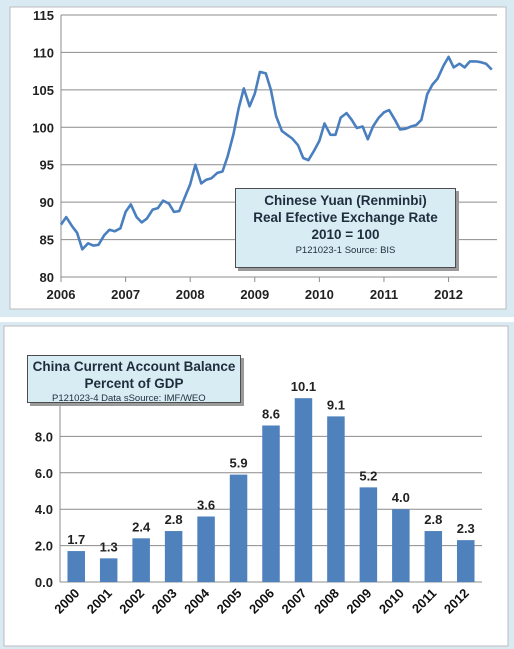 This screenshot has height=649, width=514. Describe the element at coordinates (345, 200) in the screenshot. I see `exchange-rate-chart-title: Chinese Yuan (Renminbi)` at that location.